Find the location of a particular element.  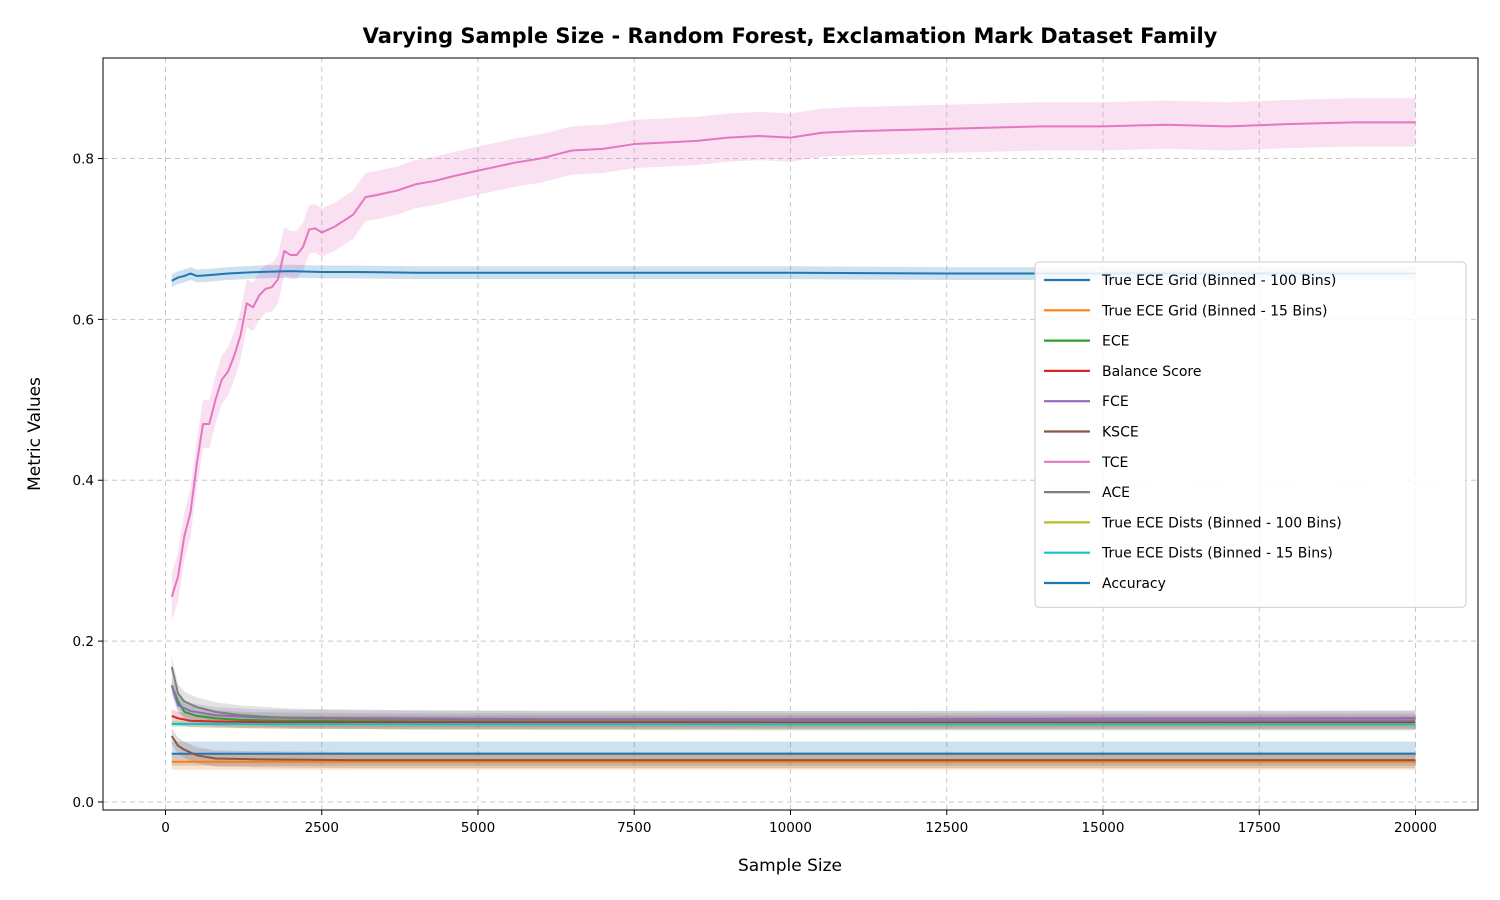

x-tick-label: 12500 is located at coordinates (946, 828).